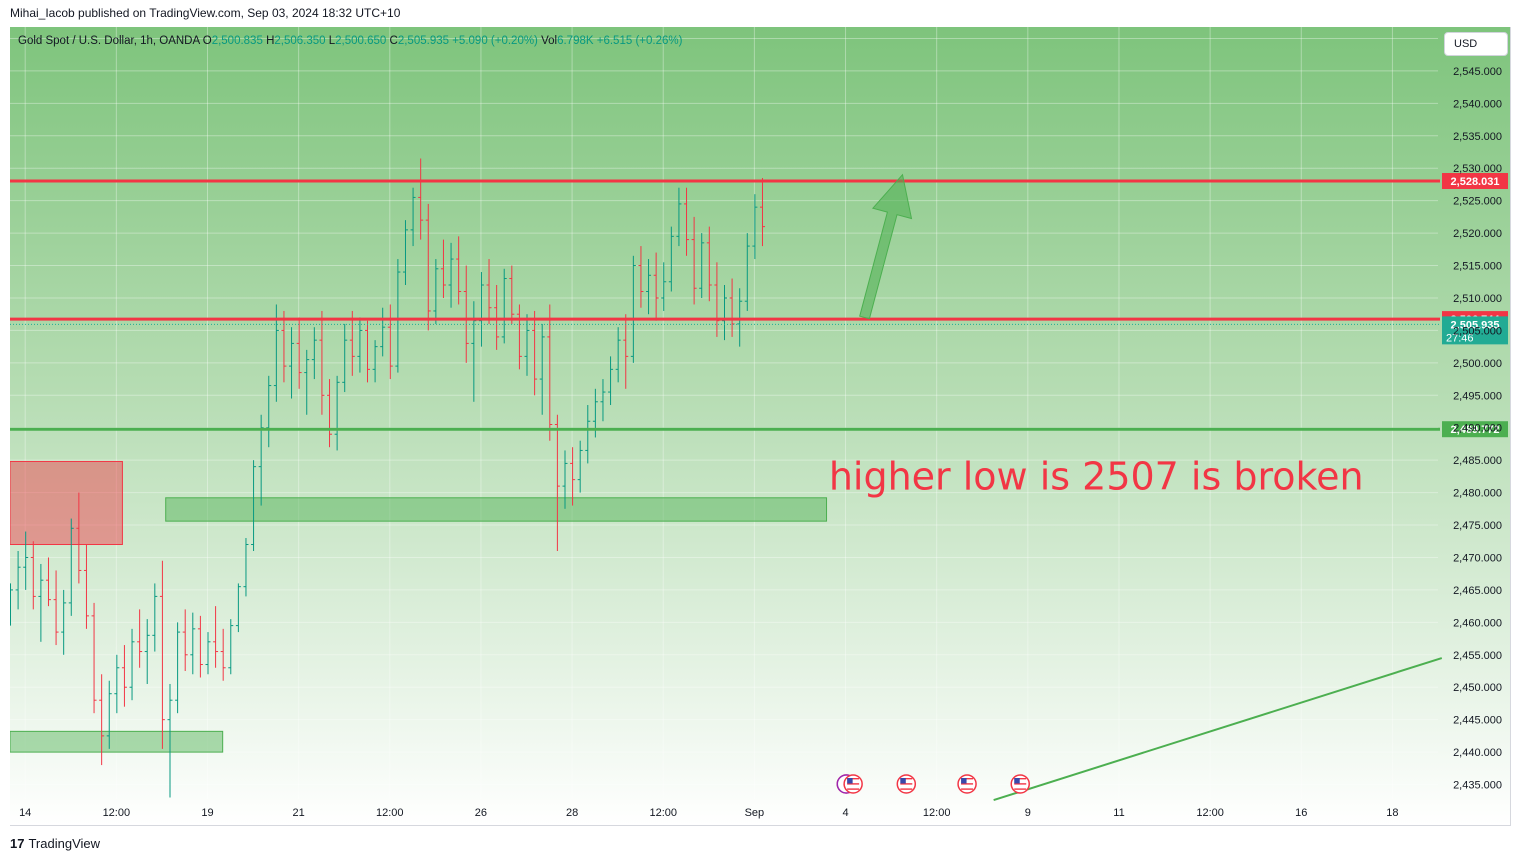 Image resolution: width=1522 pixels, height=861 pixels. What do you see at coordinates (1460, 338) in the screenshot?
I see `bar-countdown: 27:46` at bounding box center [1460, 338].